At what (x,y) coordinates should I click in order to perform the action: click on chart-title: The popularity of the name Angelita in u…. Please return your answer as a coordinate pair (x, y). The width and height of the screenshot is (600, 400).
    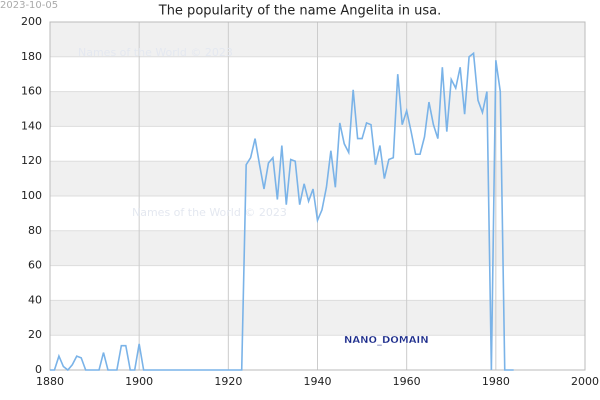
    Looking at the image, I should click on (300, 11).